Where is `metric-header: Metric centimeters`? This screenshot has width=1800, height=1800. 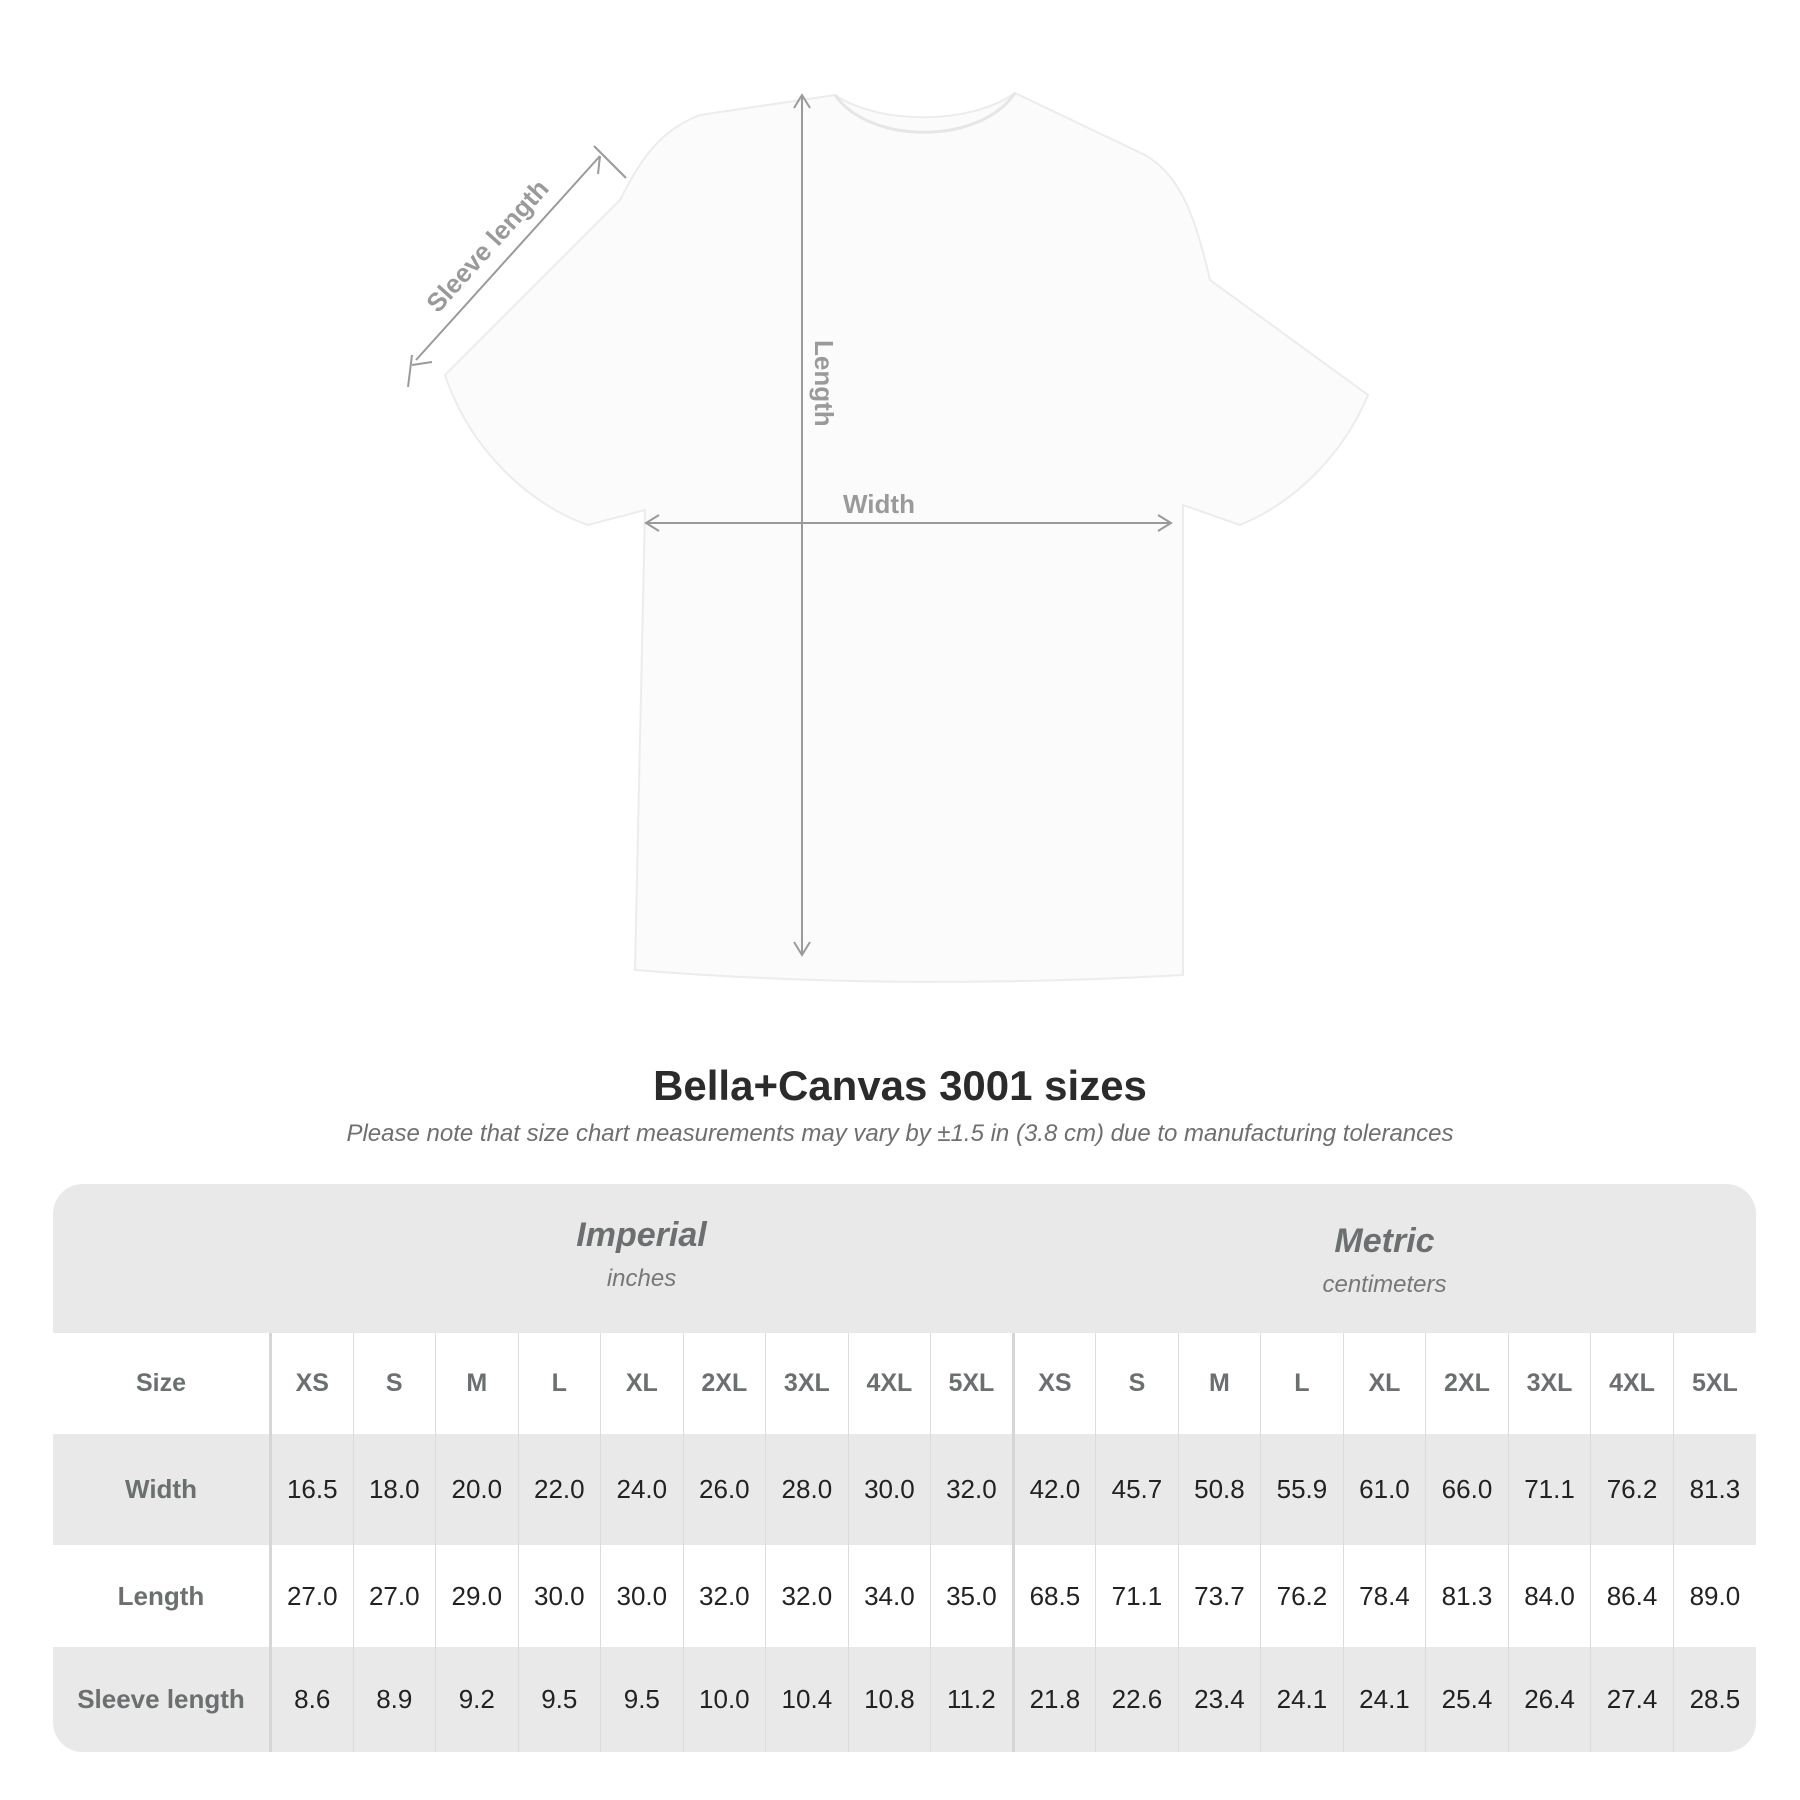
metric-header: Metric centimeters is located at coordinates (1384, 1277).